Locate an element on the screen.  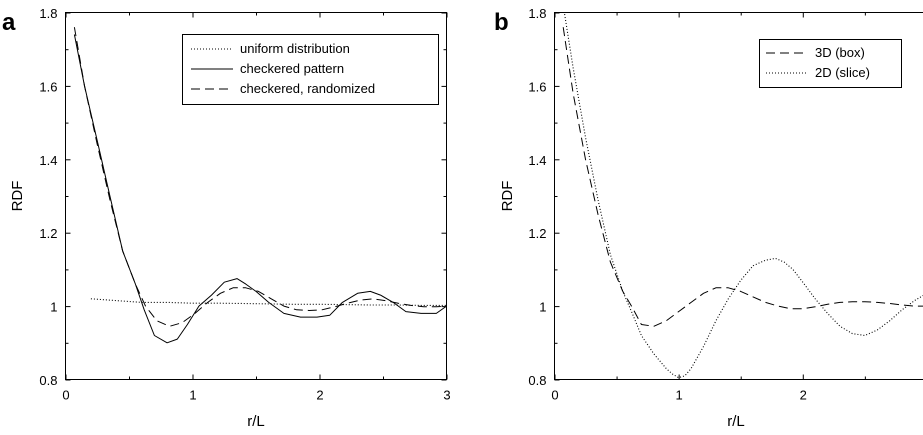
x-tick-label-3: 3 is located at coordinates (446, 395).